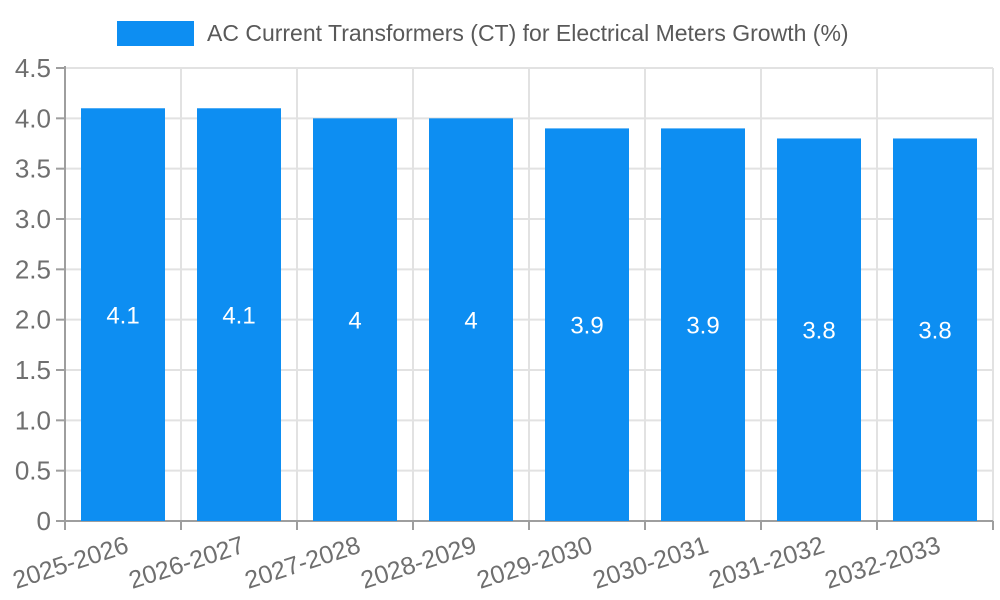  I want to click on y-tick-label: 4.0, so click(33, 118).